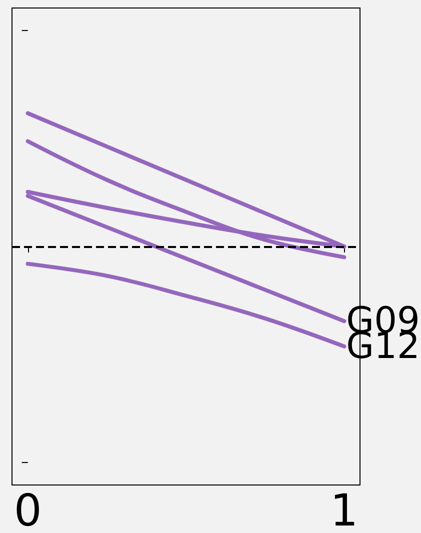  Describe the element at coordinates (344, 509) in the screenshot. I see `x-tick-label: 1` at that location.